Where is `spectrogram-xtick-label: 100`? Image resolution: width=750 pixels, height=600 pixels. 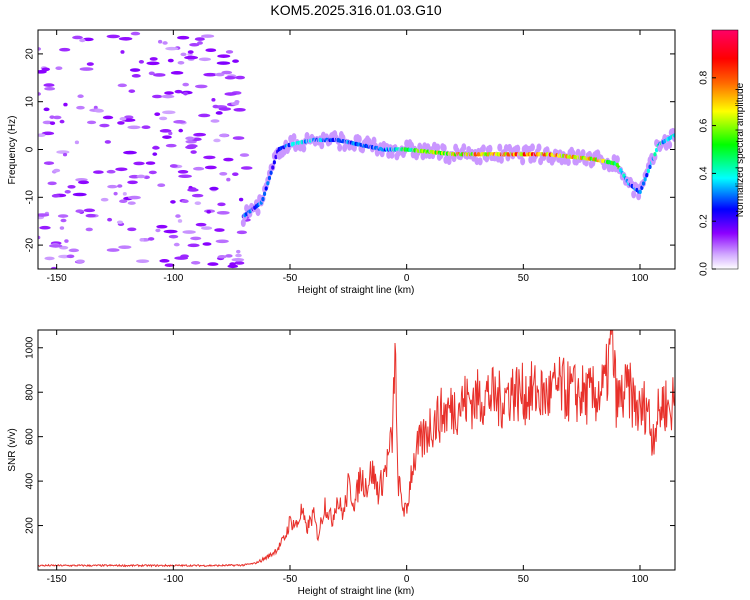
spectrogram-xtick-label: 100 is located at coordinates (640, 278).